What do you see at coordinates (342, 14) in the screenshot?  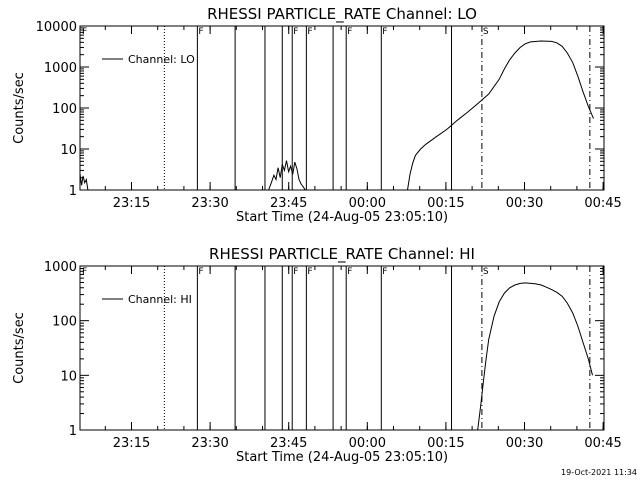 I see `chart-title: RHESSI PARTICLE_RATE Channel: LO` at bounding box center [342, 14].